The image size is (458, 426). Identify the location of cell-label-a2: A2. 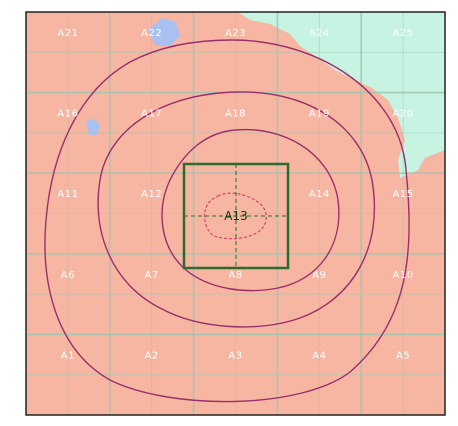
(152, 355).